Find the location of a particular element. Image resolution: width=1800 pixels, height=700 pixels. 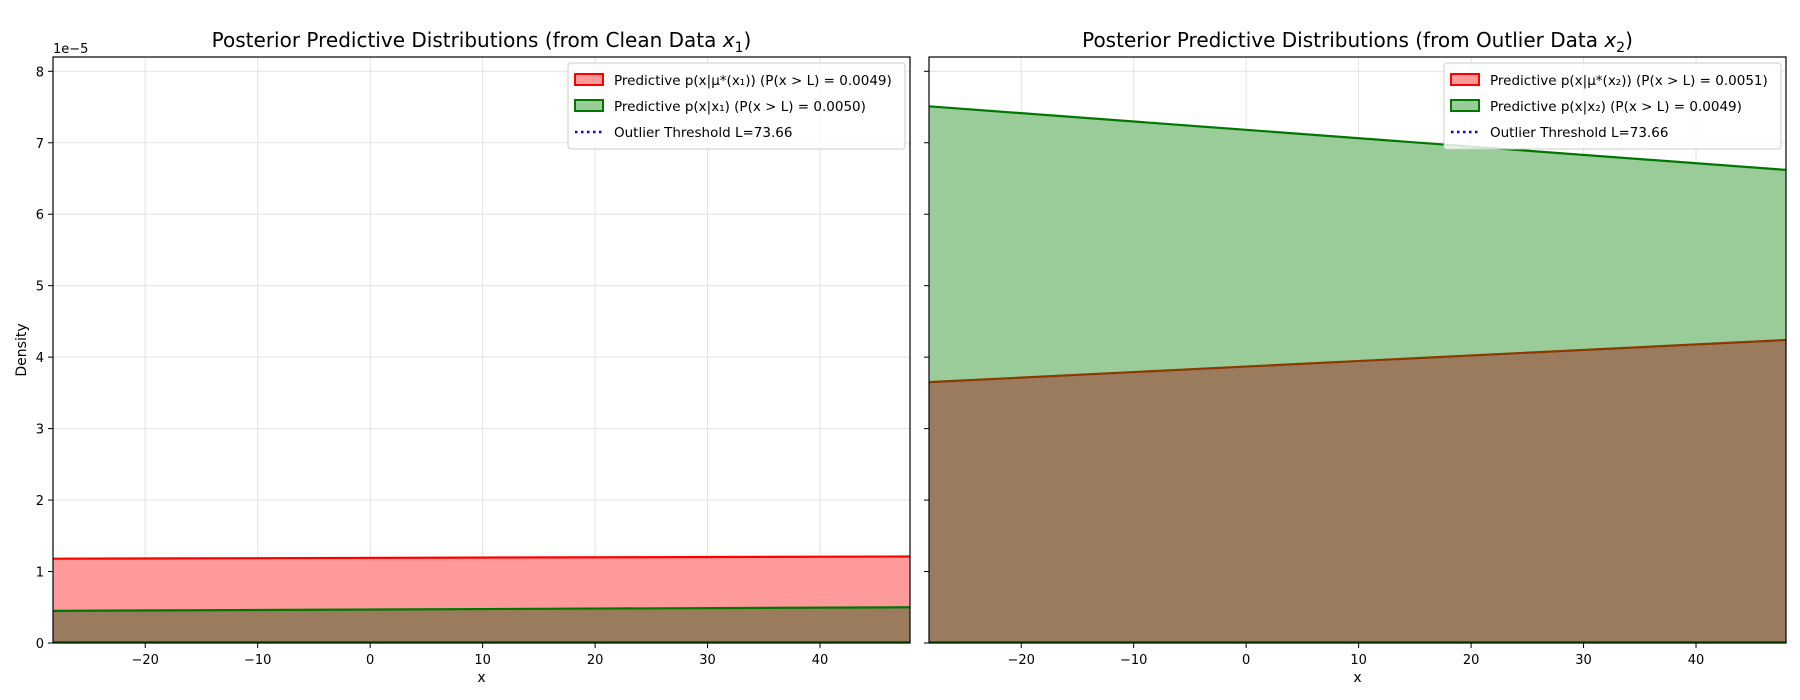

y-tick-label: 4 is located at coordinates (40, 358).